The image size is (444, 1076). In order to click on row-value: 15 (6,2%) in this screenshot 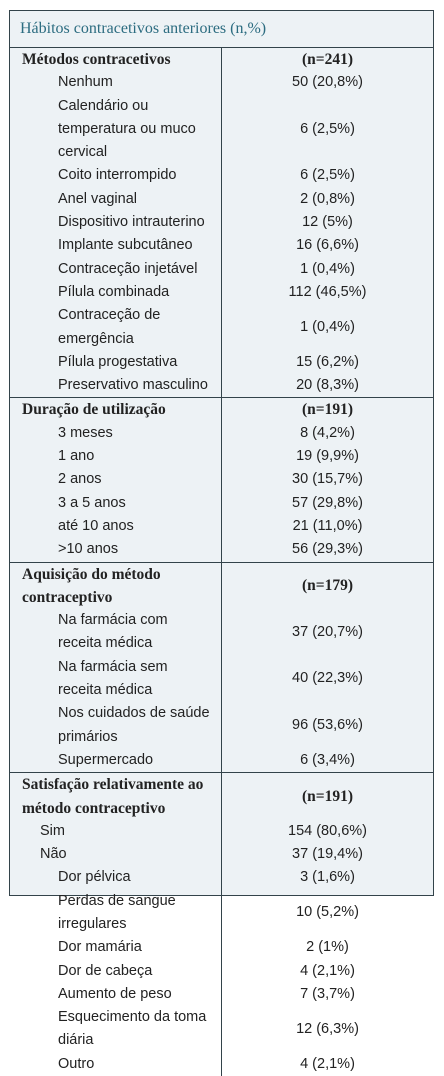, I will do `click(327, 362)`.